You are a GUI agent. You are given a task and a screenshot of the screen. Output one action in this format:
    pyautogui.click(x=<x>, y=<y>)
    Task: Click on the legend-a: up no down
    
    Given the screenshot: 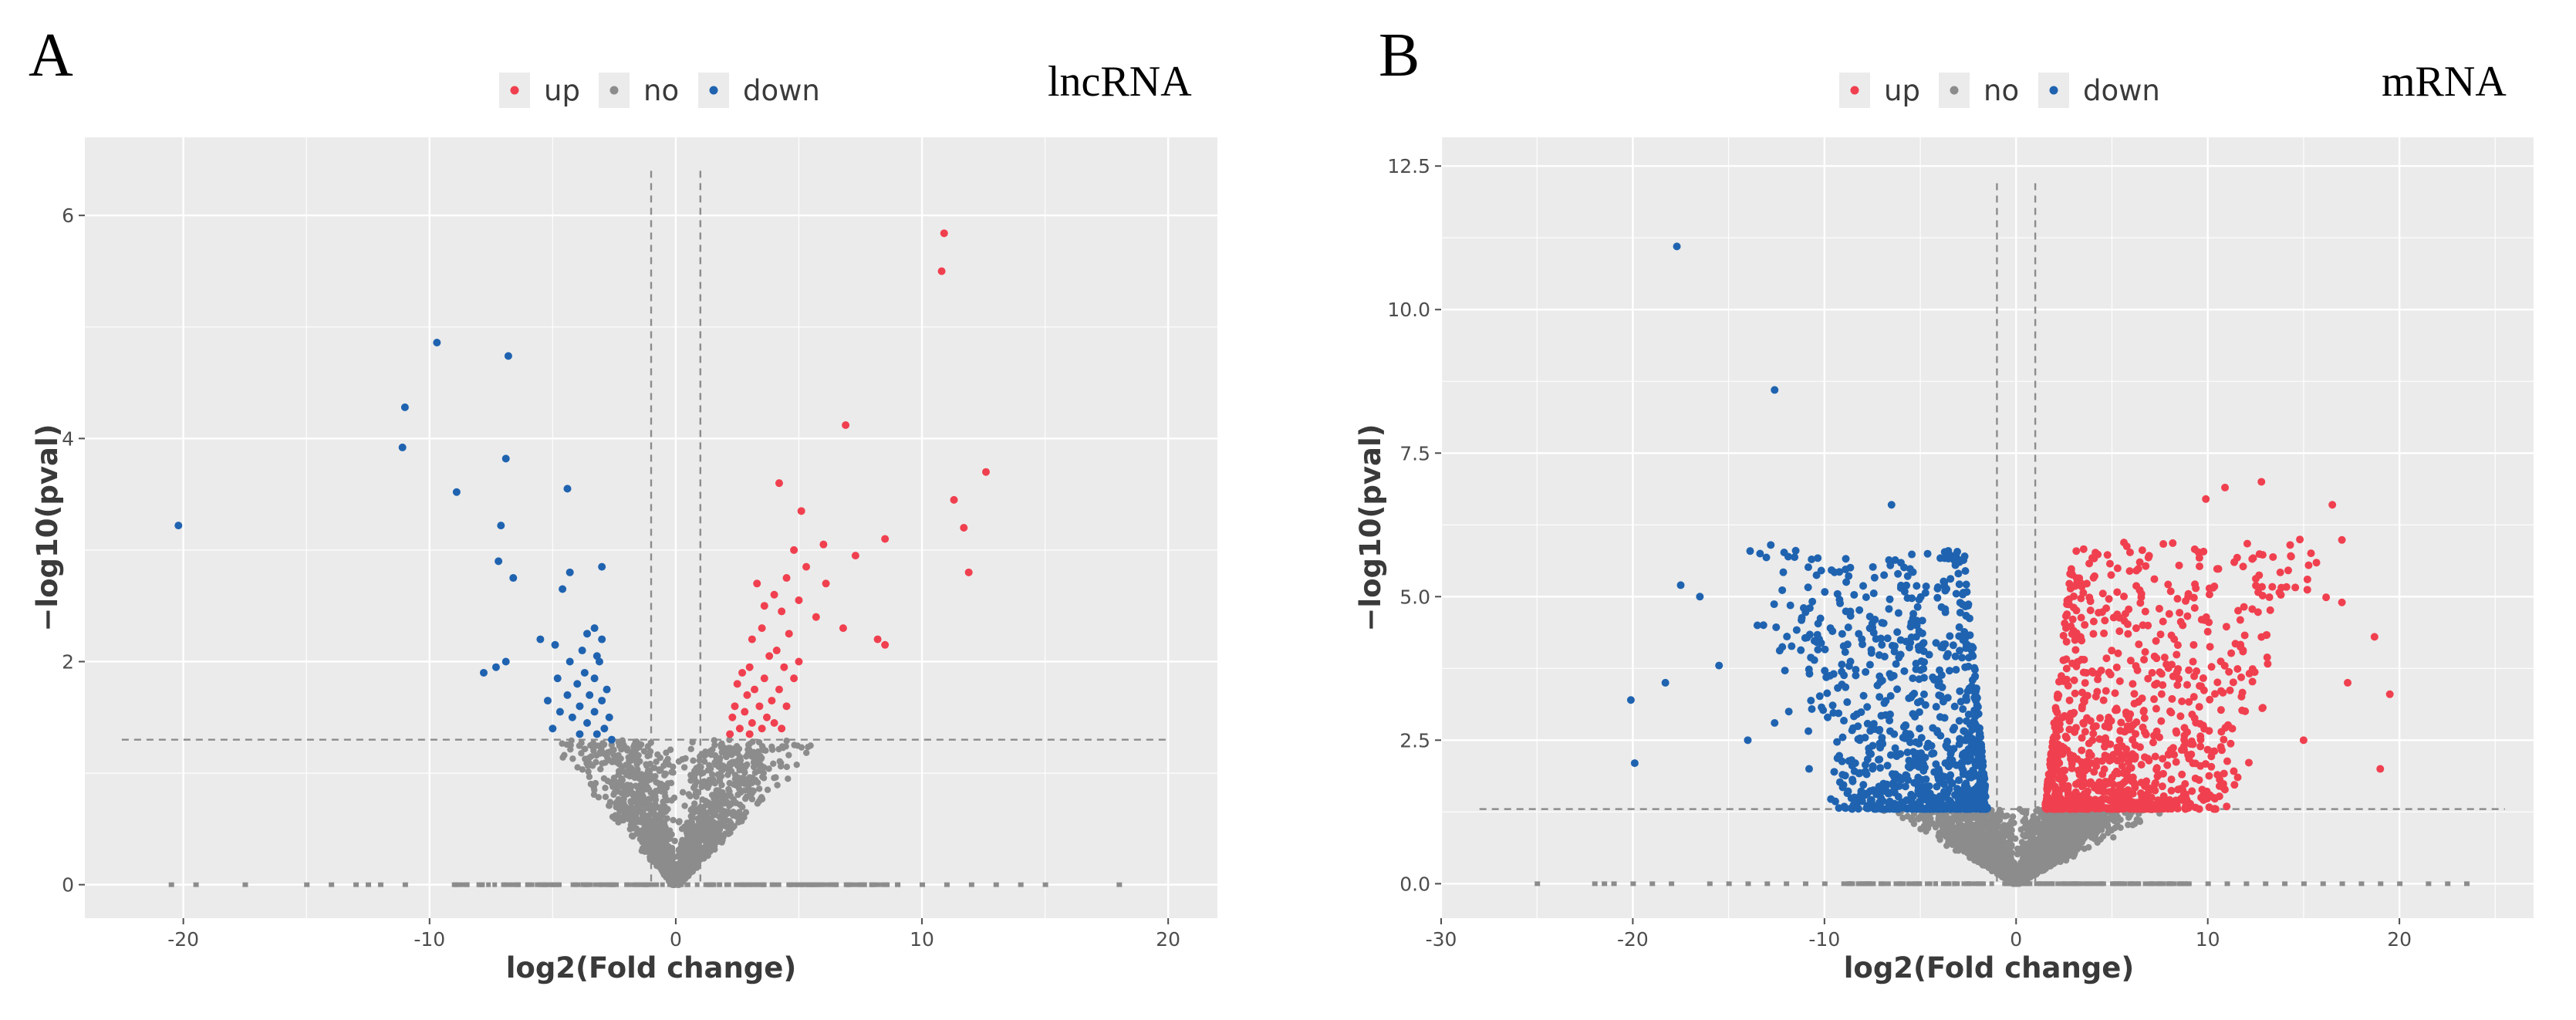 What is the action you would take?
    pyautogui.click(x=659, y=90)
    